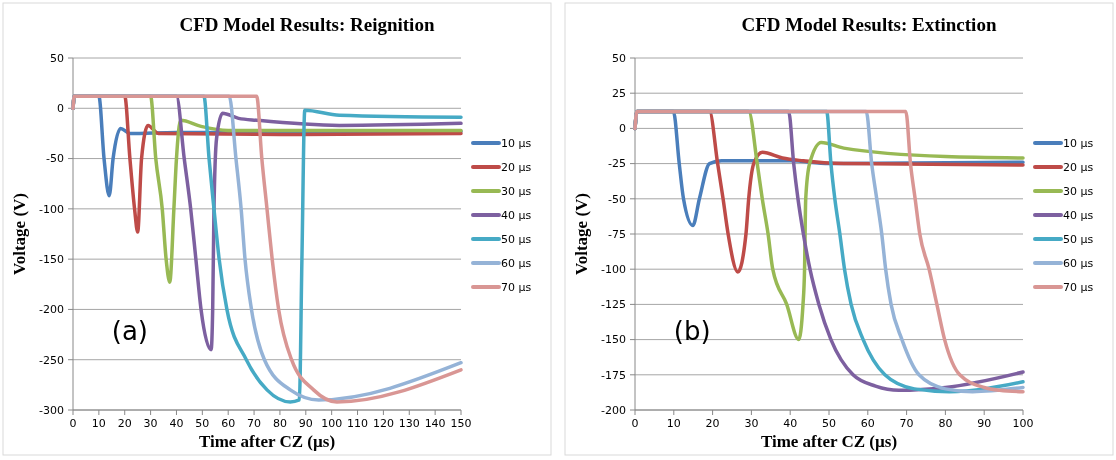  Describe the element at coordinates (383, 423) in the screenshot. I see `x-tick-label: 120` at that location.